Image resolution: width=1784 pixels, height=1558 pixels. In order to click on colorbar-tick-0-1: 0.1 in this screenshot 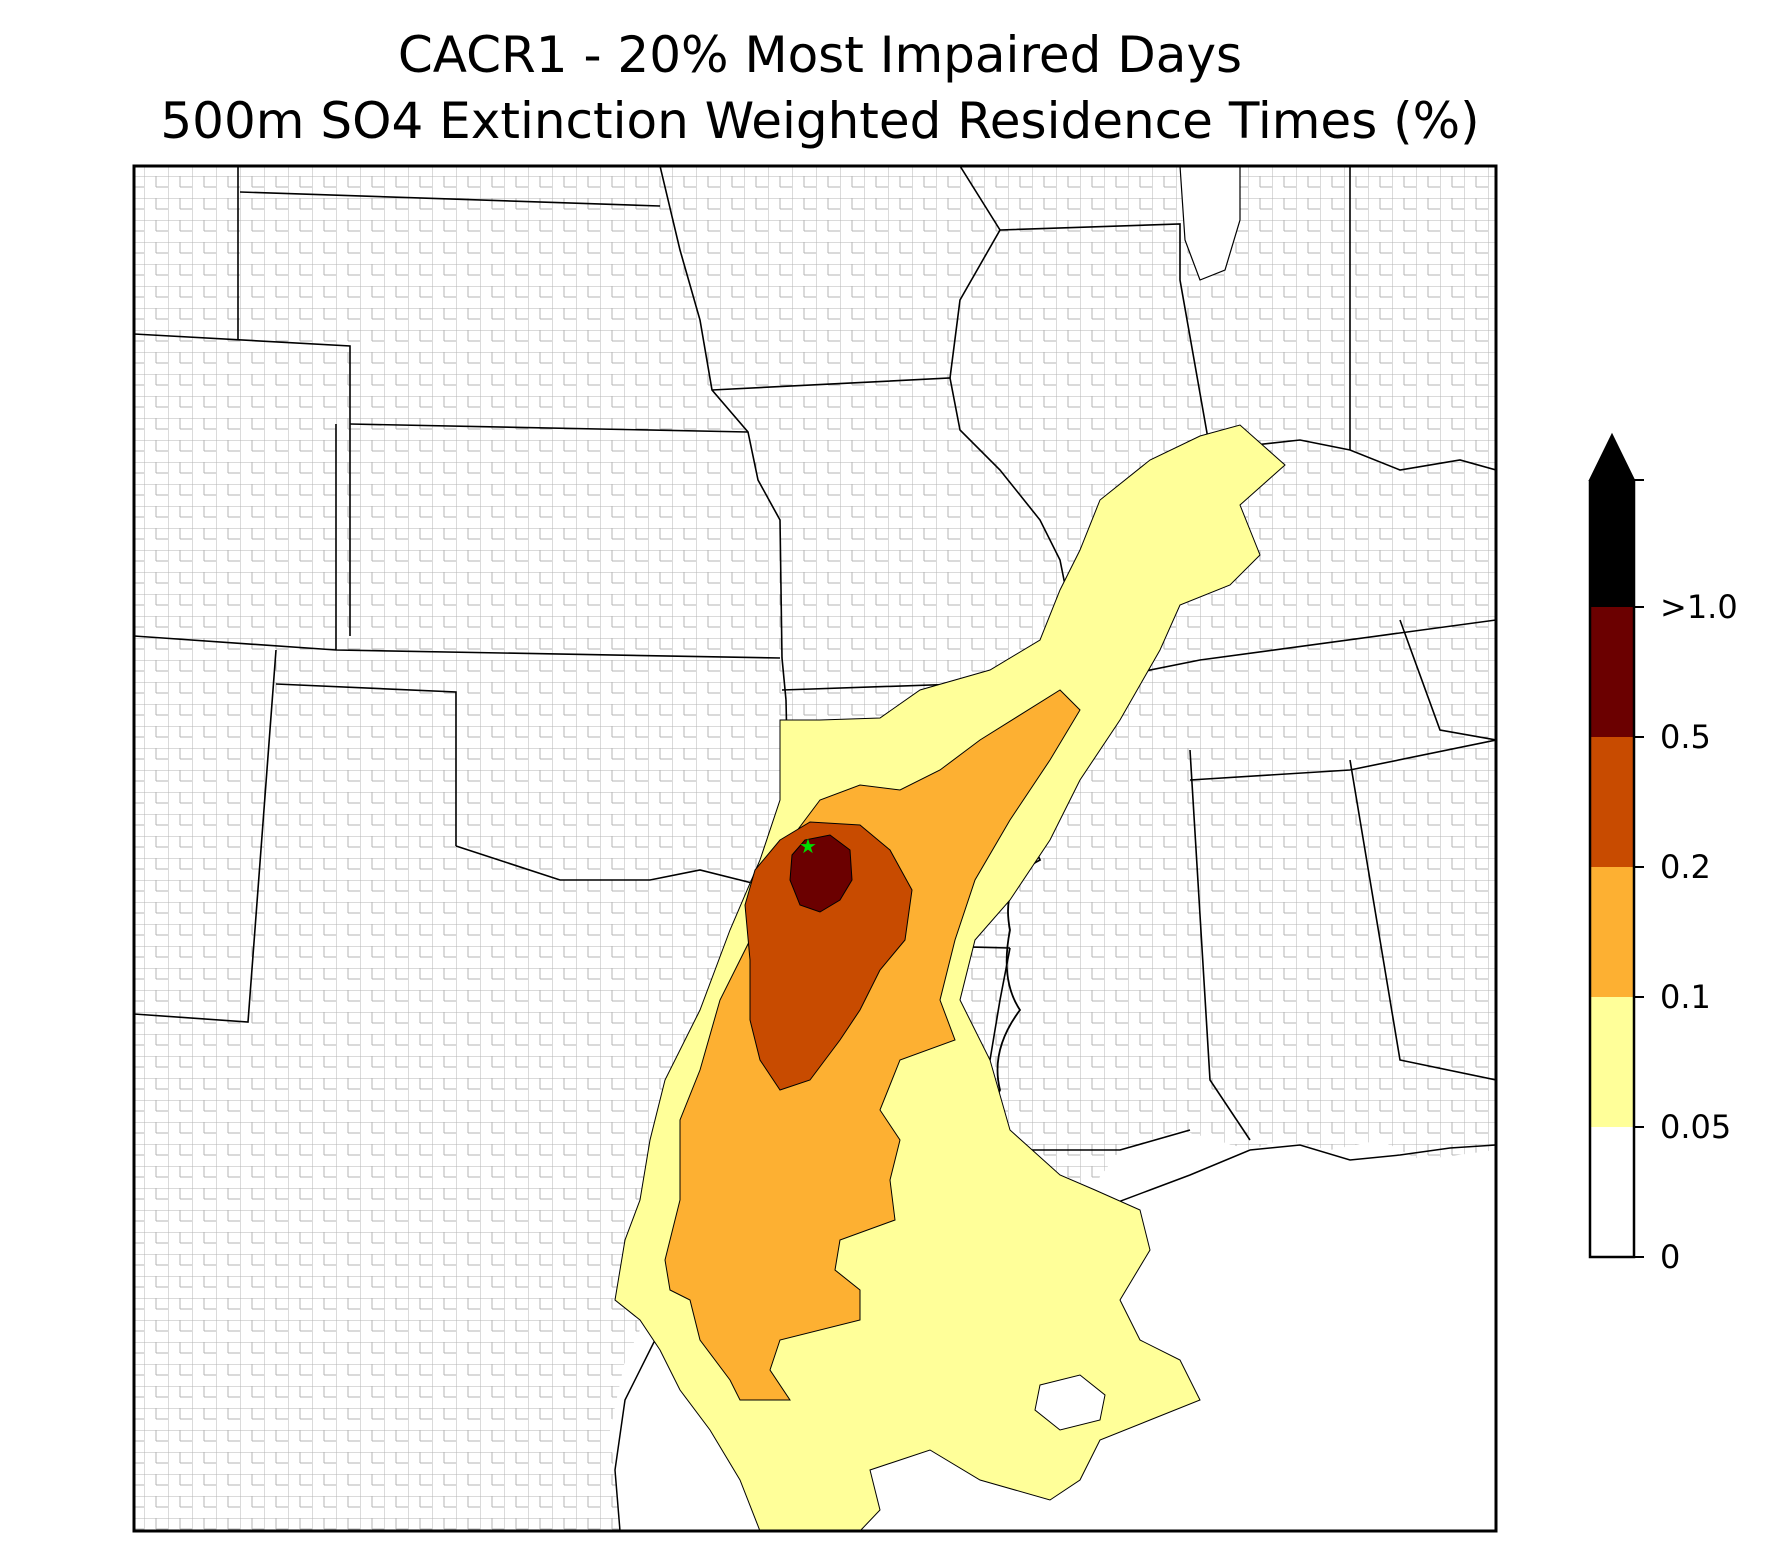, I will do `click(1685, 997)`.